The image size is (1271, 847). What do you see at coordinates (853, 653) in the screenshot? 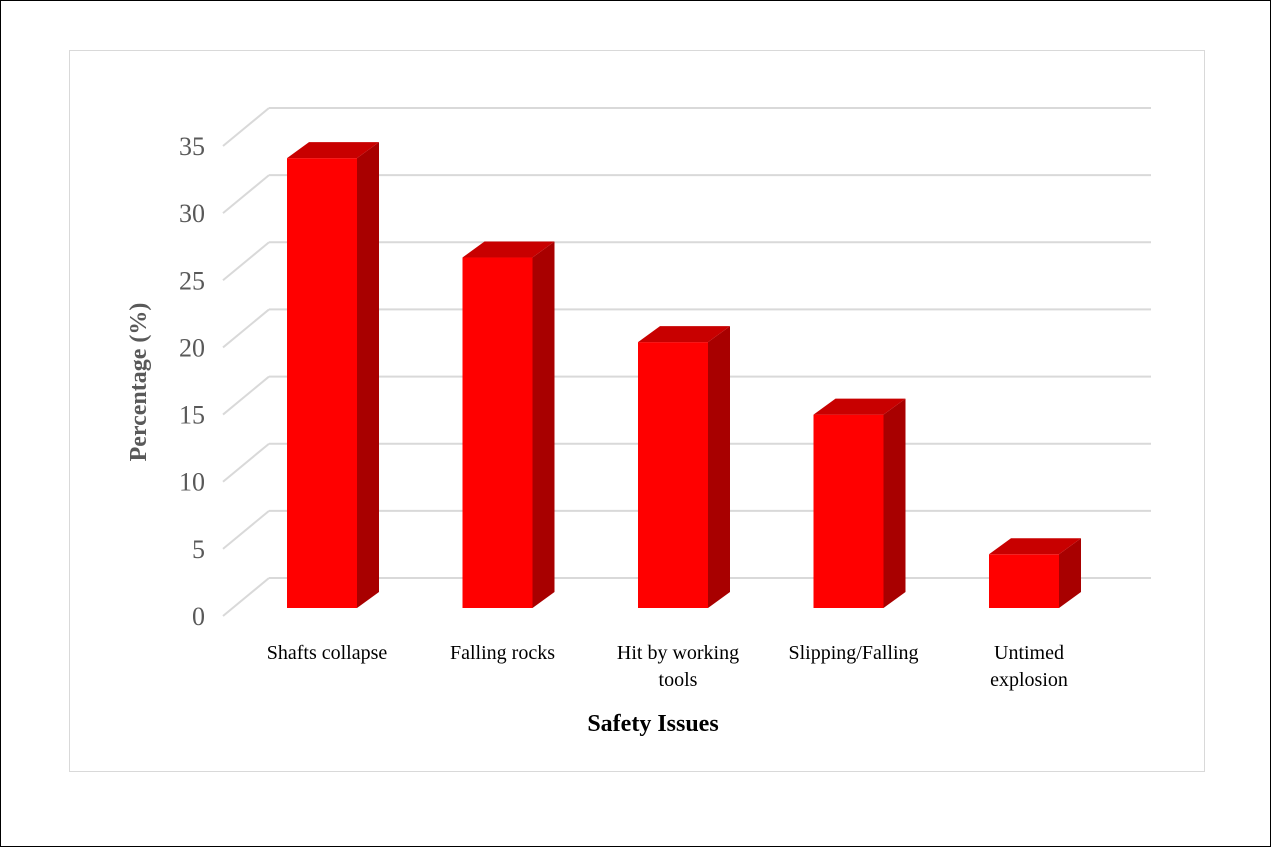
I see `x-category-label: Slipping/Falling` at bounding box center [853, 653].